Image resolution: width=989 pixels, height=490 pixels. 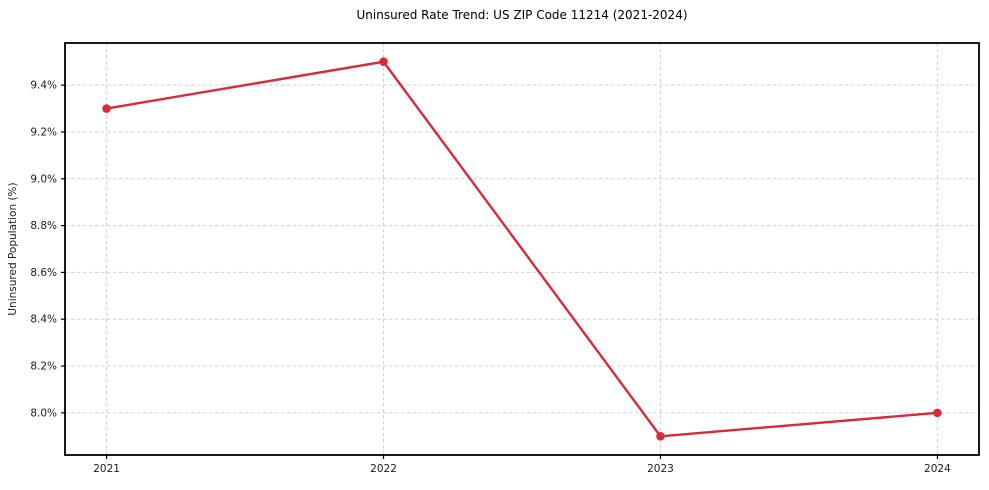 I want to click on data-point-2021, so click(x=106, y=108).